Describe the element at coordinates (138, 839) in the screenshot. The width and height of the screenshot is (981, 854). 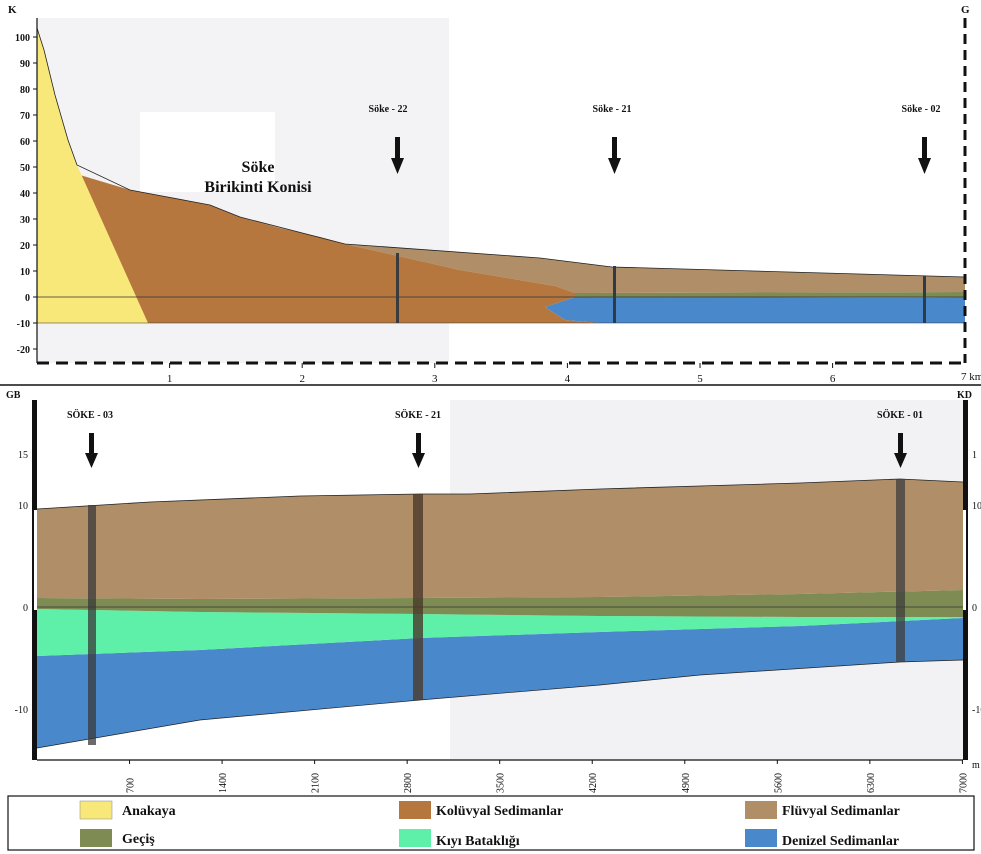
I see `legend-label-gecis: Geçiş` at that location.